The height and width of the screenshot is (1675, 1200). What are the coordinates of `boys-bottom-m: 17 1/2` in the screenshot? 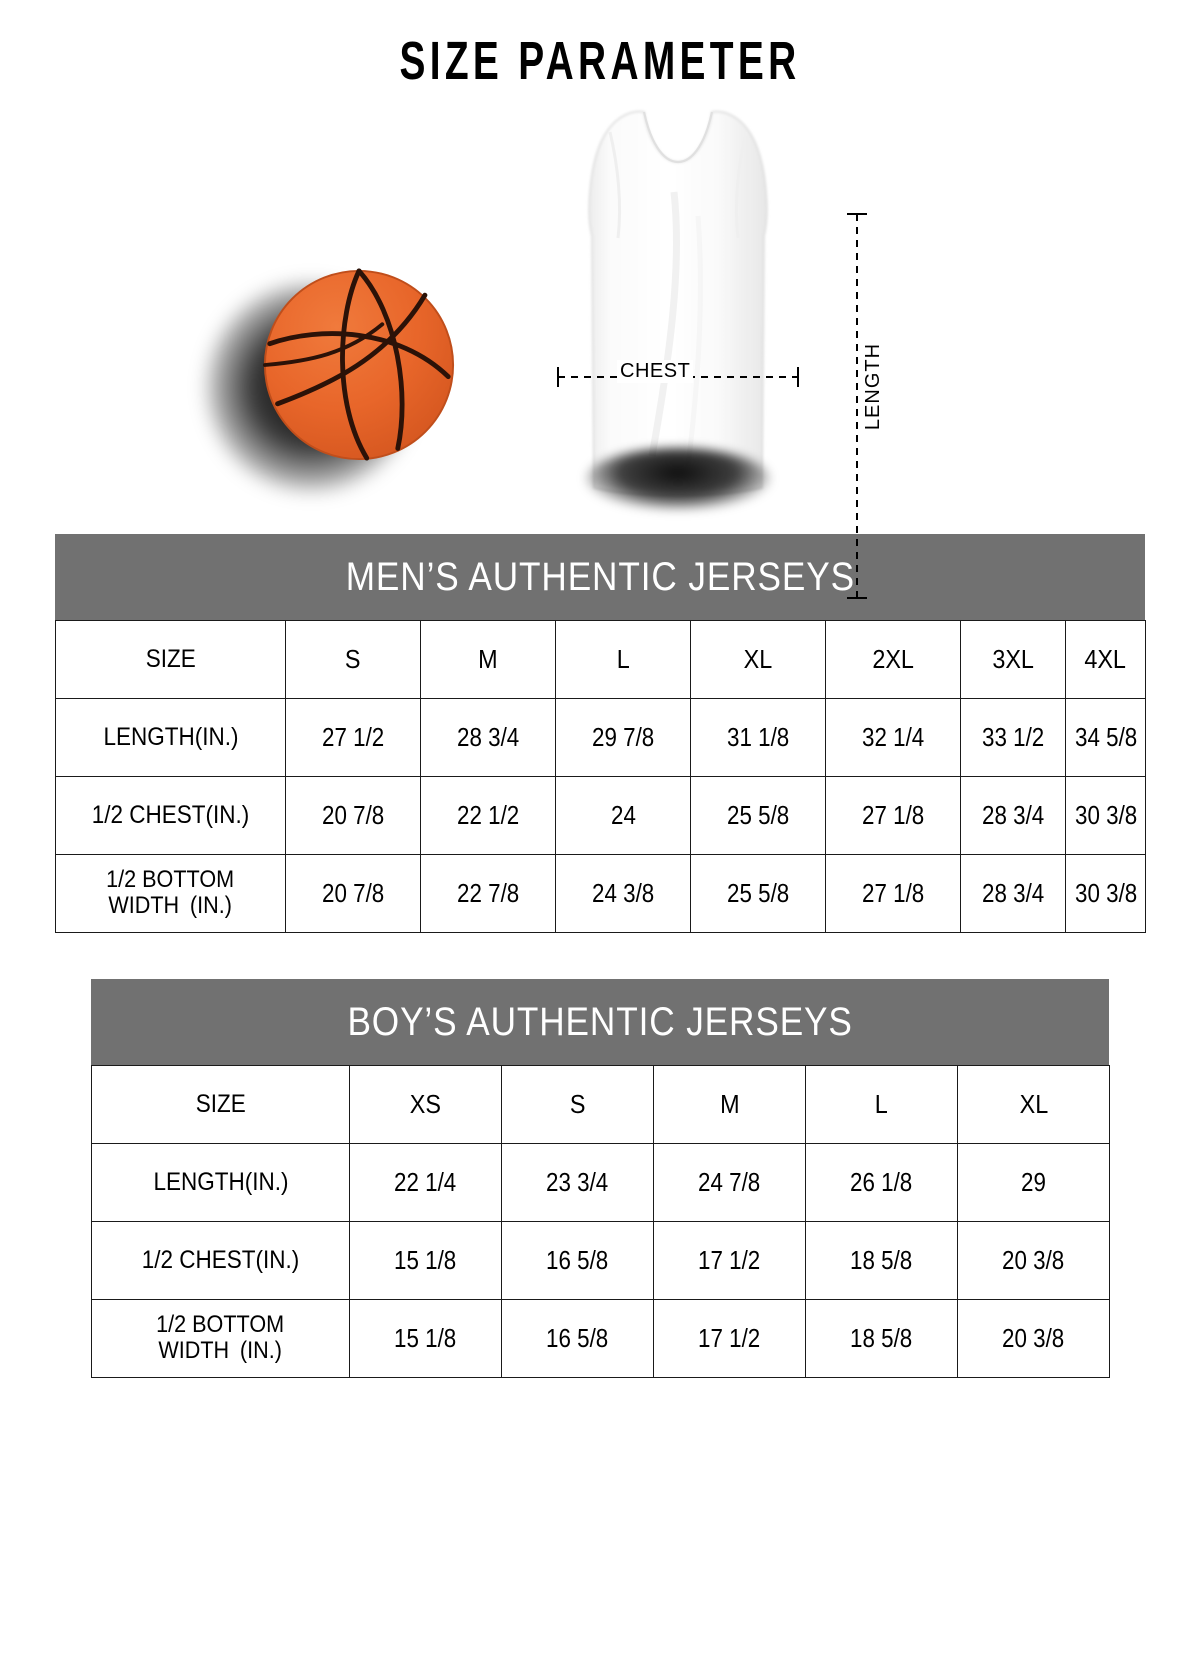 It's located at (729, 1338).